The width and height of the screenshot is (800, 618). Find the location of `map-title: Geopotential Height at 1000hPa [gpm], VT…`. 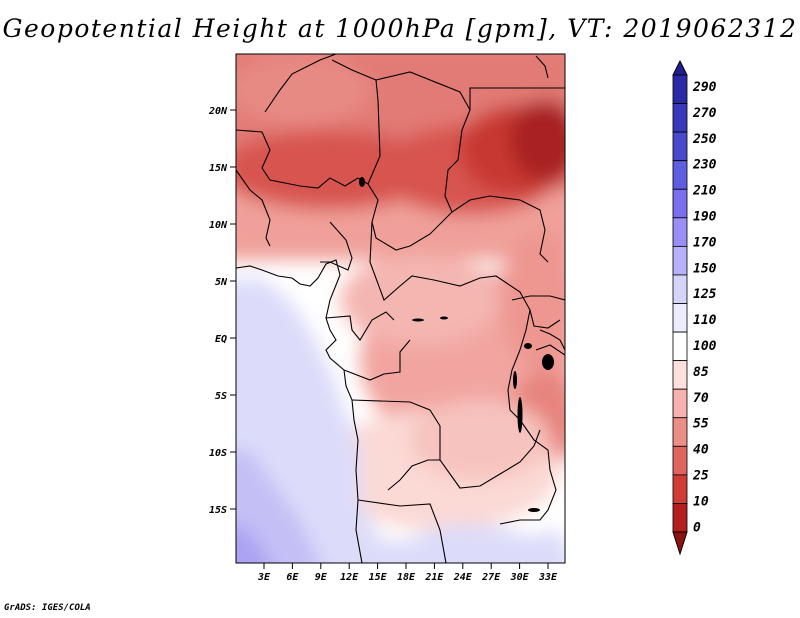

map-title: Geopotential Height at 1000hPa [gpm], VT… is located at coordinates (400, 28).